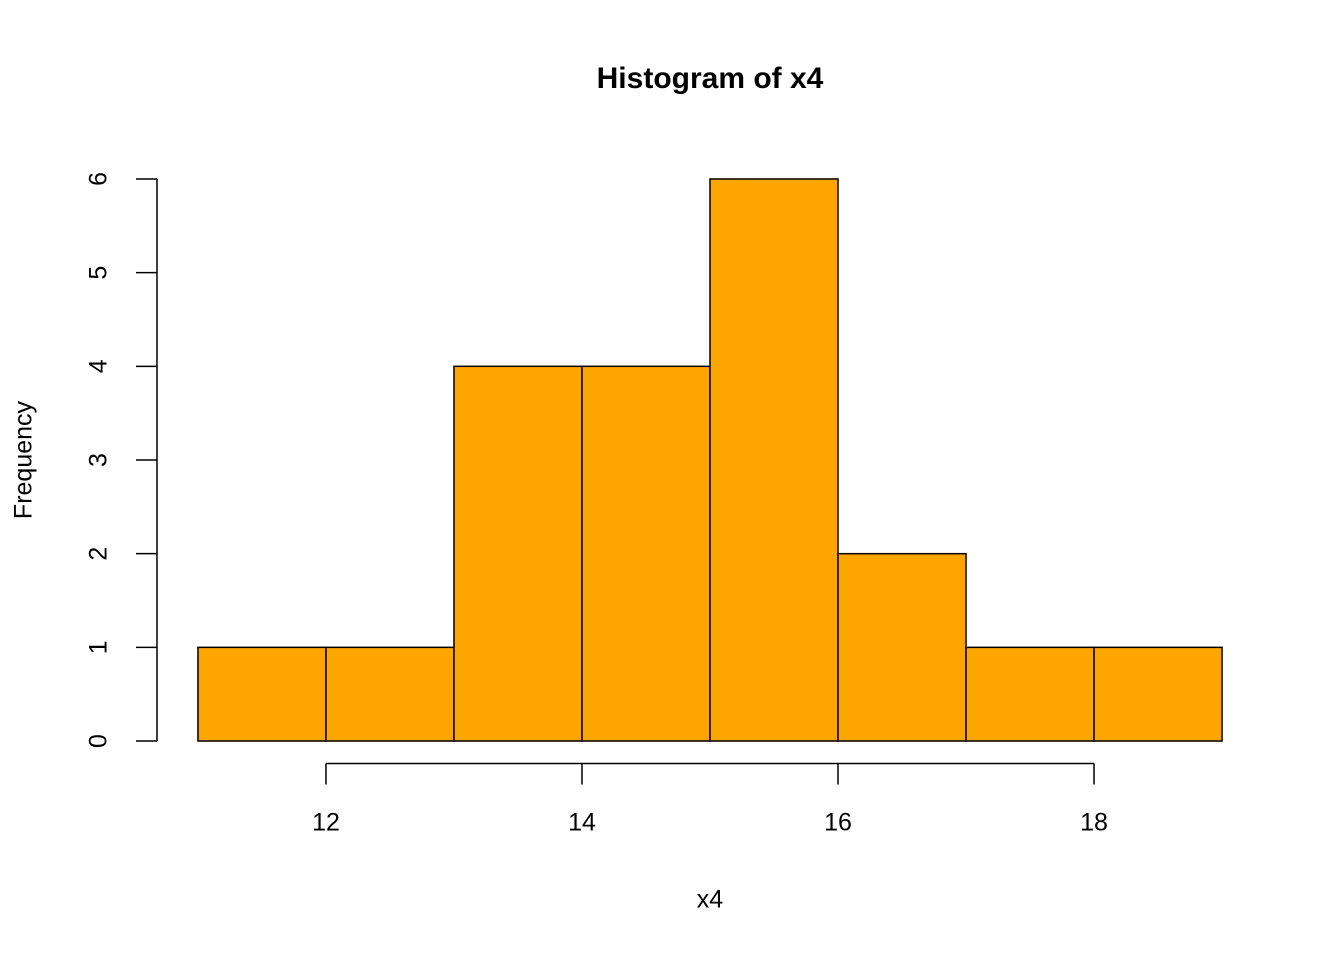 The height and width of the screenshot is (960, 1344). Describe the element at coordinates (326, 823) in the screenshot. I see `x-tick-label: 12` at that location.